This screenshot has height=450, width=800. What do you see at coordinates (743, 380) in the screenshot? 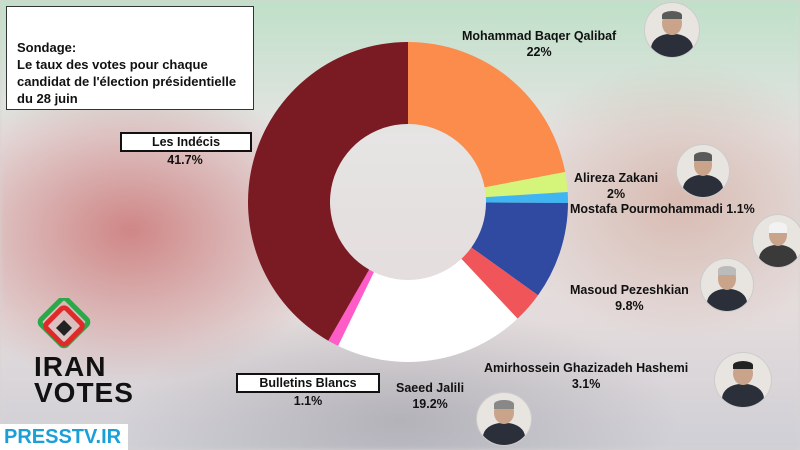
I see `avatar-hashemi` at bounding box center [743, 380].